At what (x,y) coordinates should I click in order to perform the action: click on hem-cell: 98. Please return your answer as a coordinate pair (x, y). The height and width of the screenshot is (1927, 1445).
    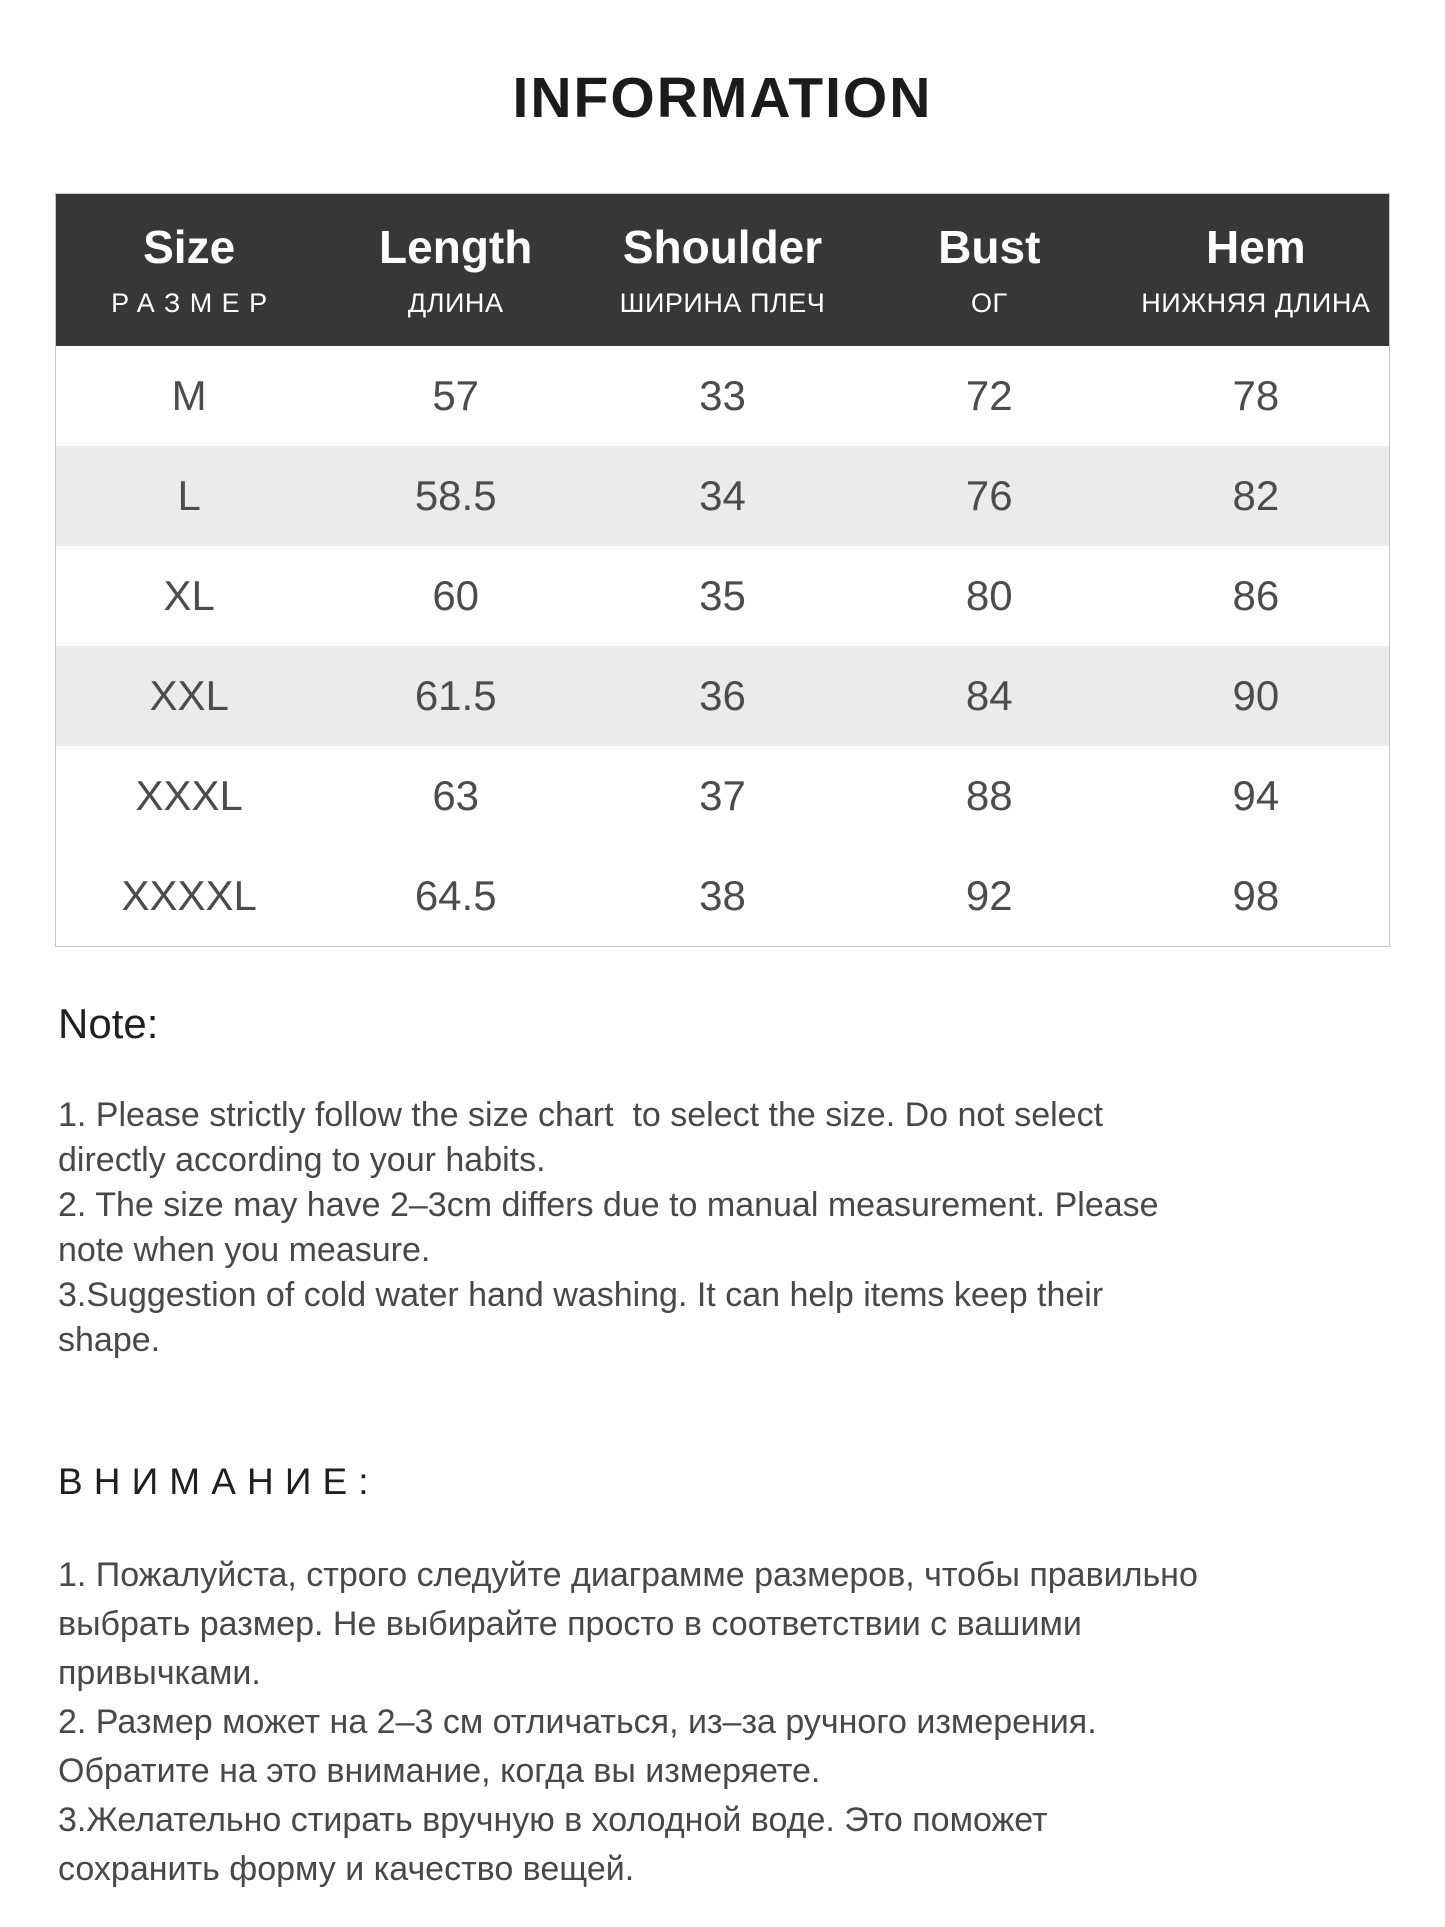
    Looking at the image, I should click on (1256, 895).